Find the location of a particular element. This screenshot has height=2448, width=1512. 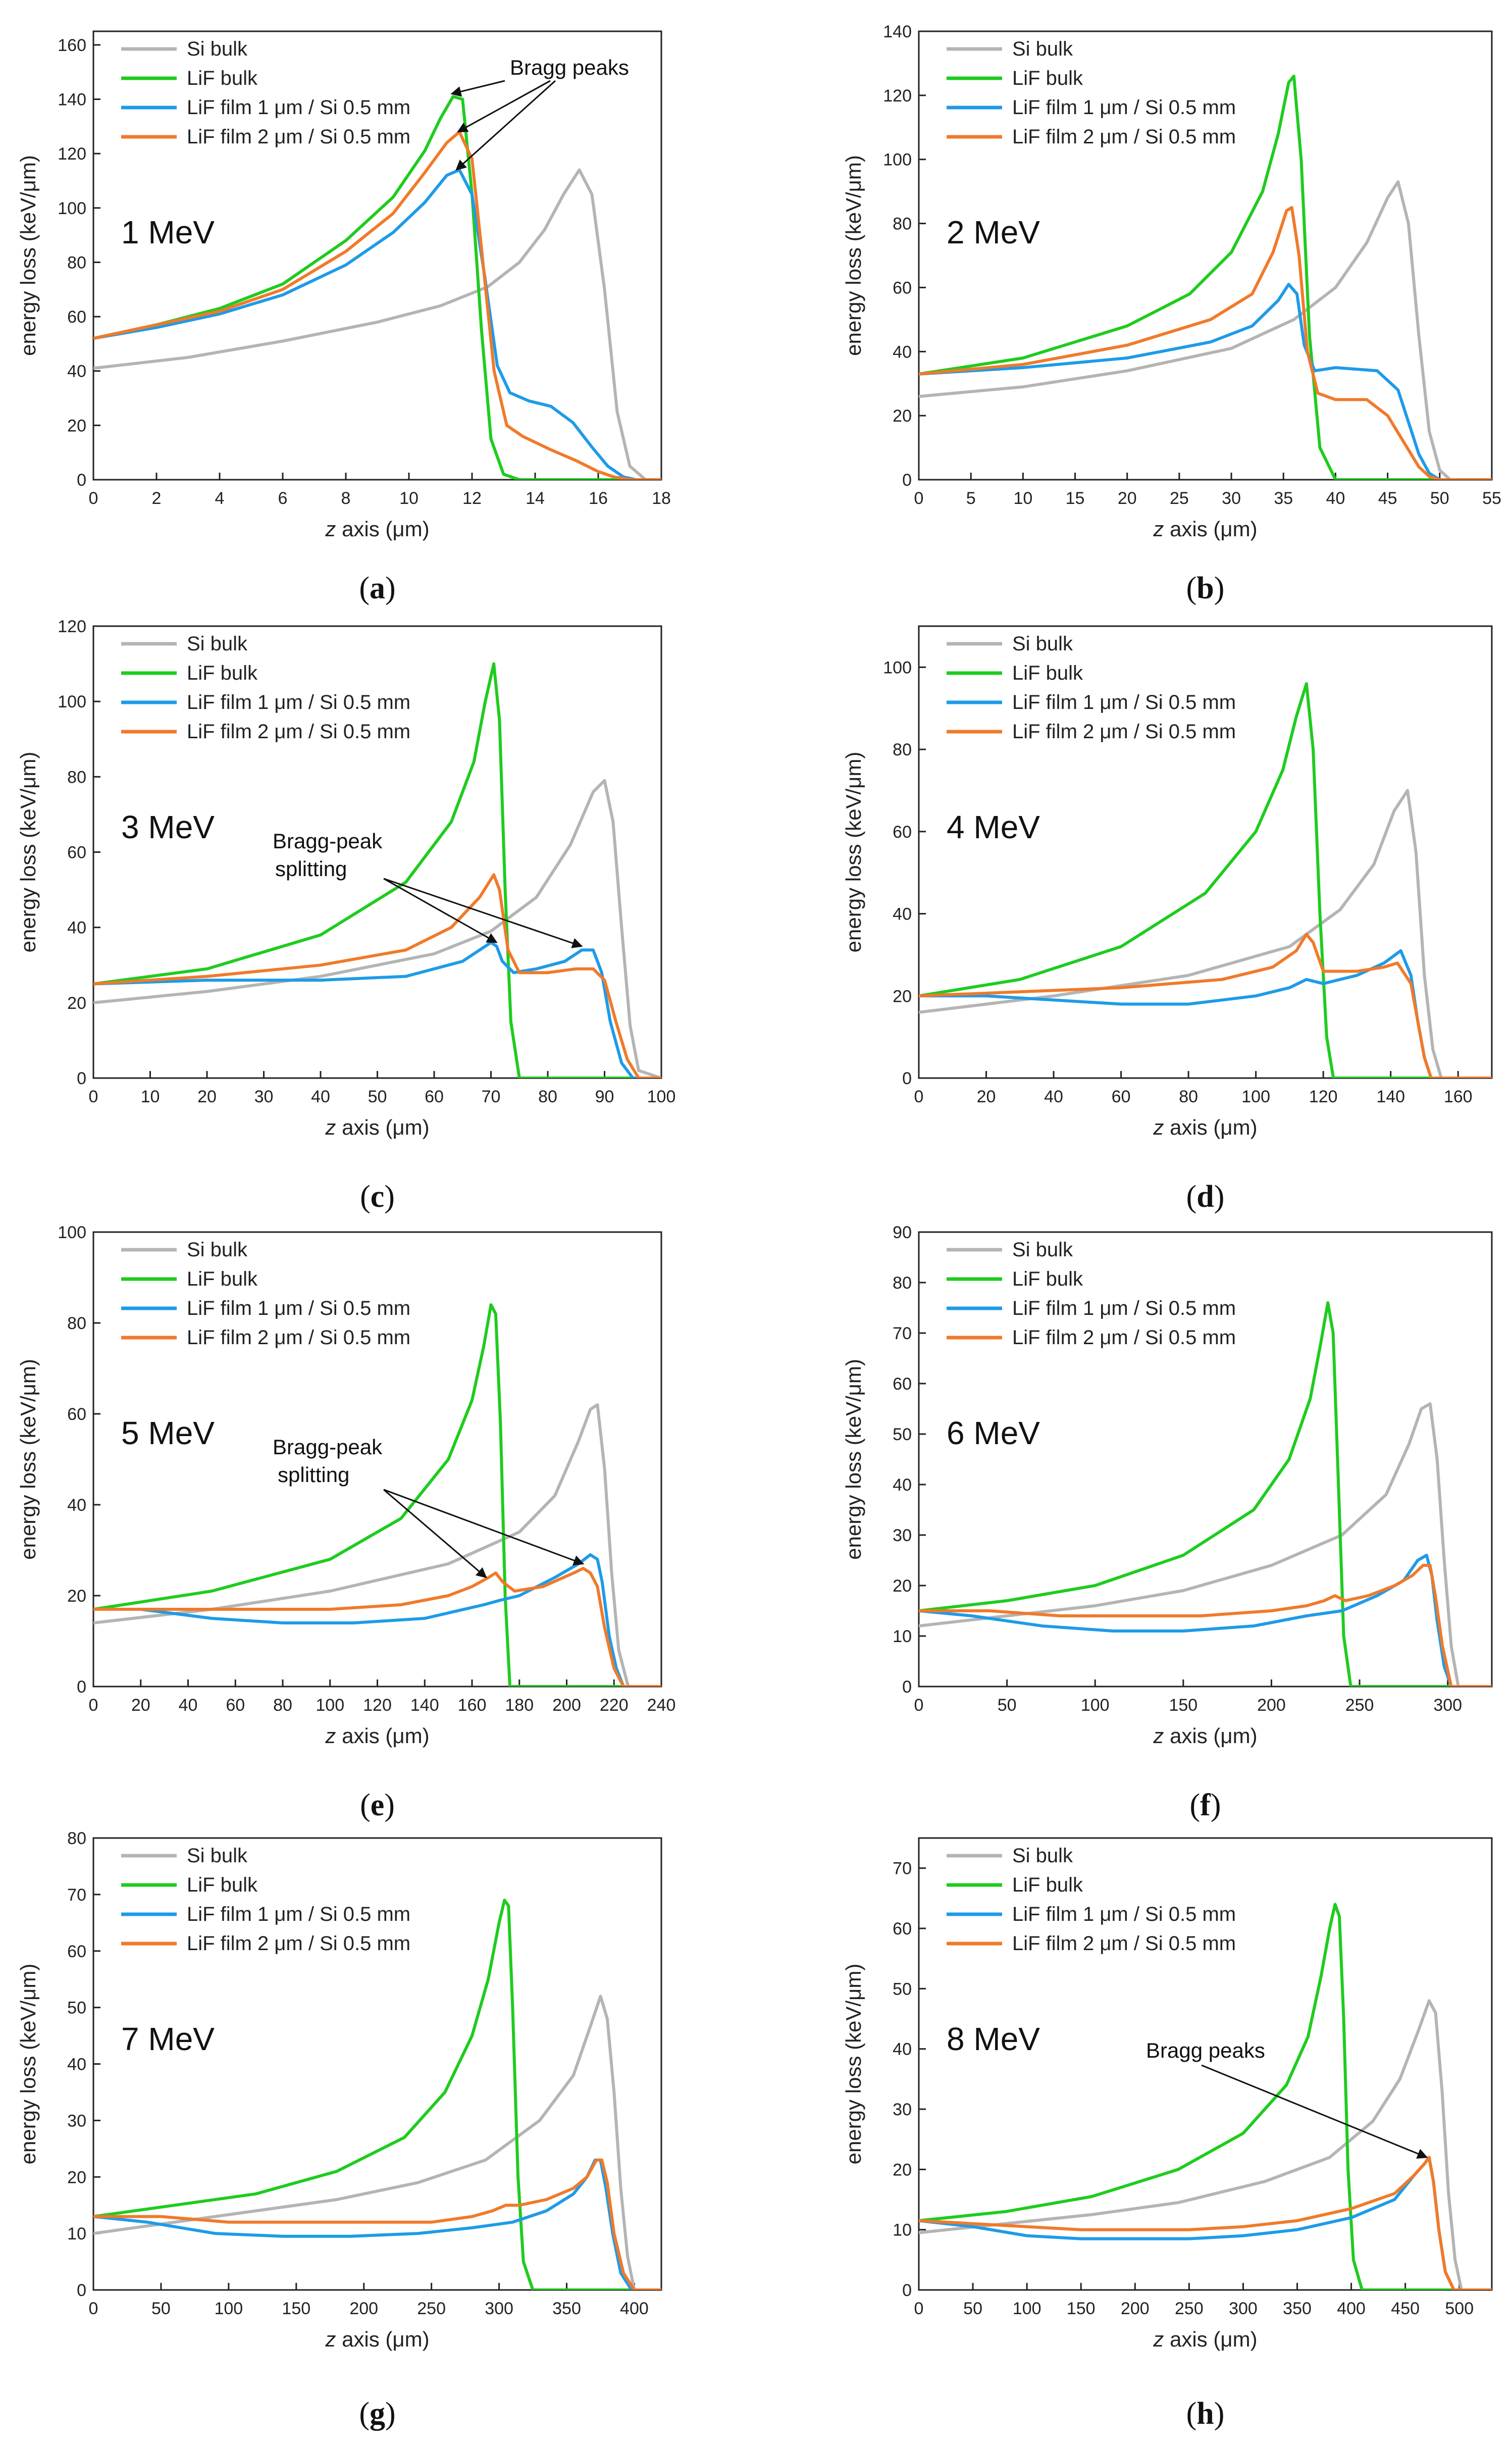

annotation-text: Bragg peaks is located at coordinates (1205, 2050).